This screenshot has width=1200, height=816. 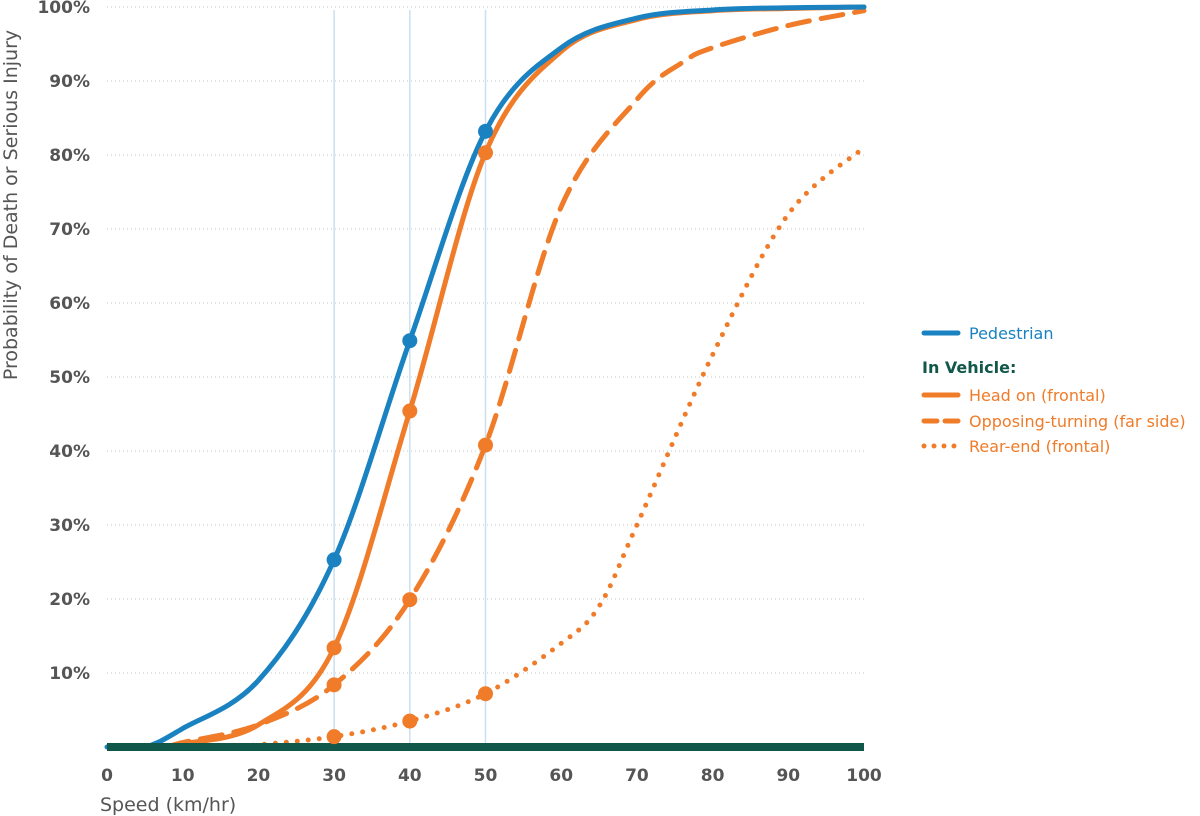 What do you see at coordinates (69, 82) in the screenshot?
I see `y-tick-label: 90%` at bounding box center [69, 82].